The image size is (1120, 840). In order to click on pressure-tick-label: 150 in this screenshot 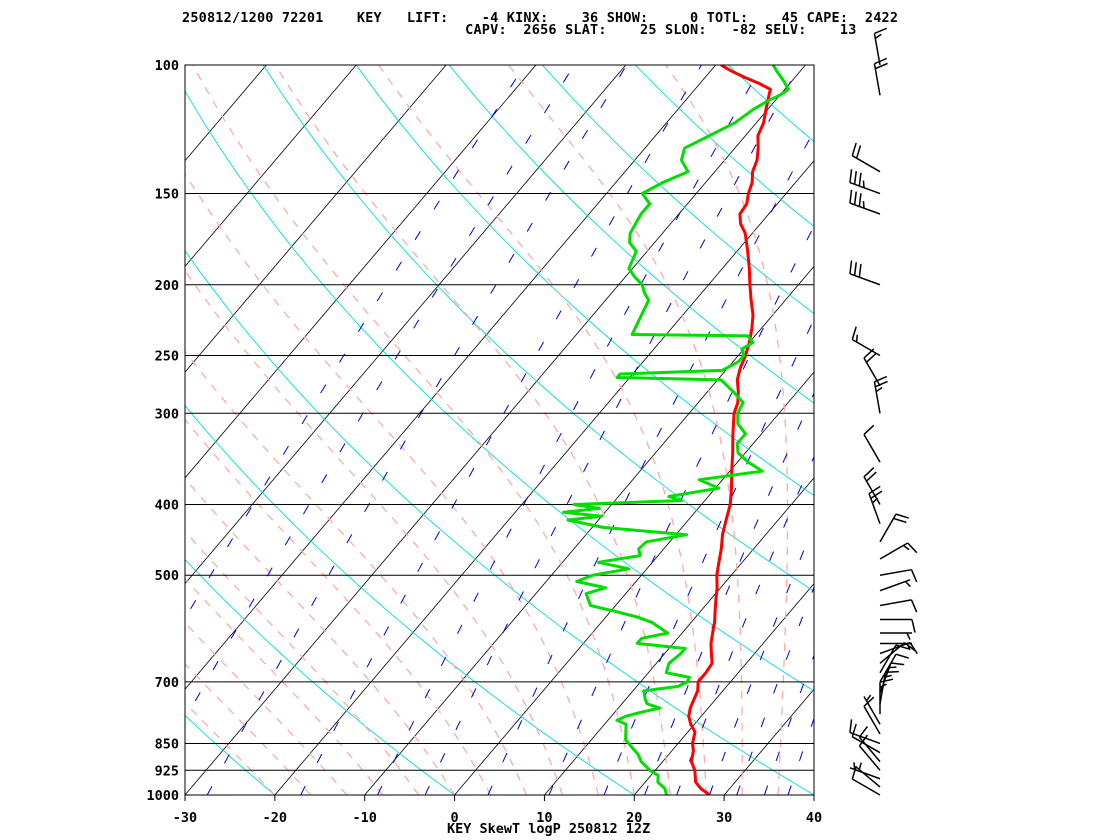, I will do `click(167, 195)`.